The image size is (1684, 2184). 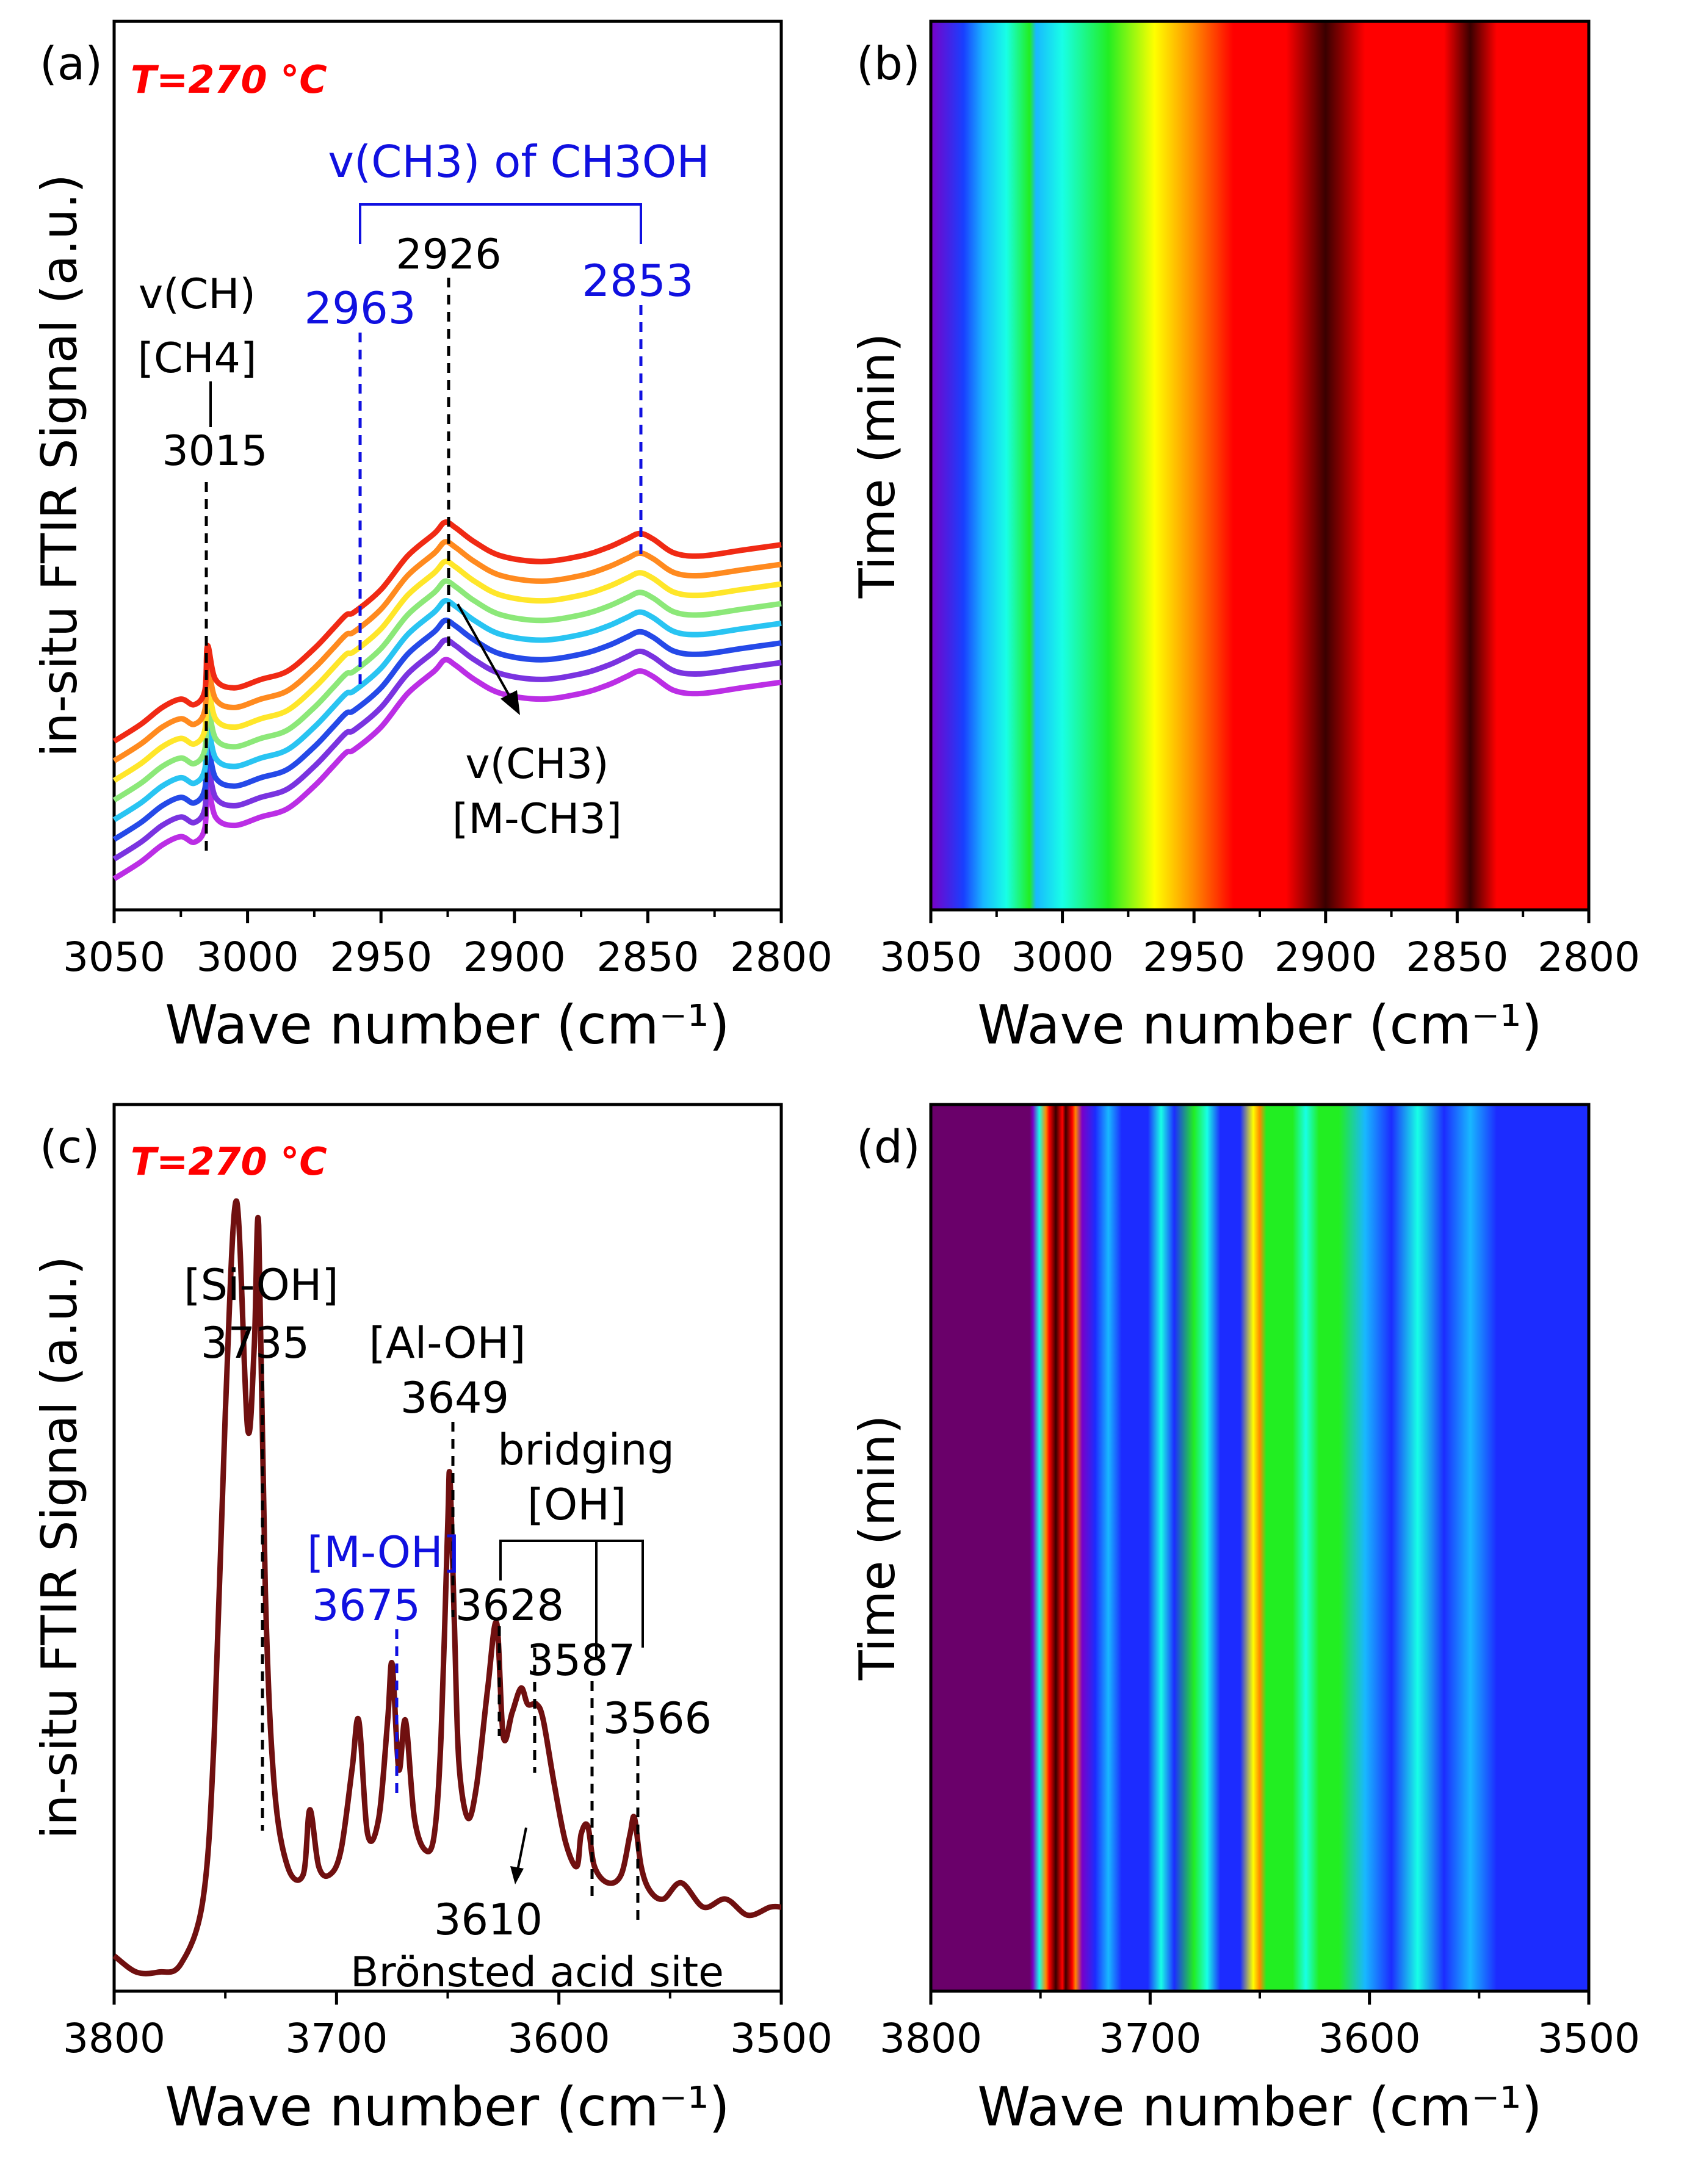 I want to click on panel-b-x-tick-label: 2850, so click(x=1457, y=957).